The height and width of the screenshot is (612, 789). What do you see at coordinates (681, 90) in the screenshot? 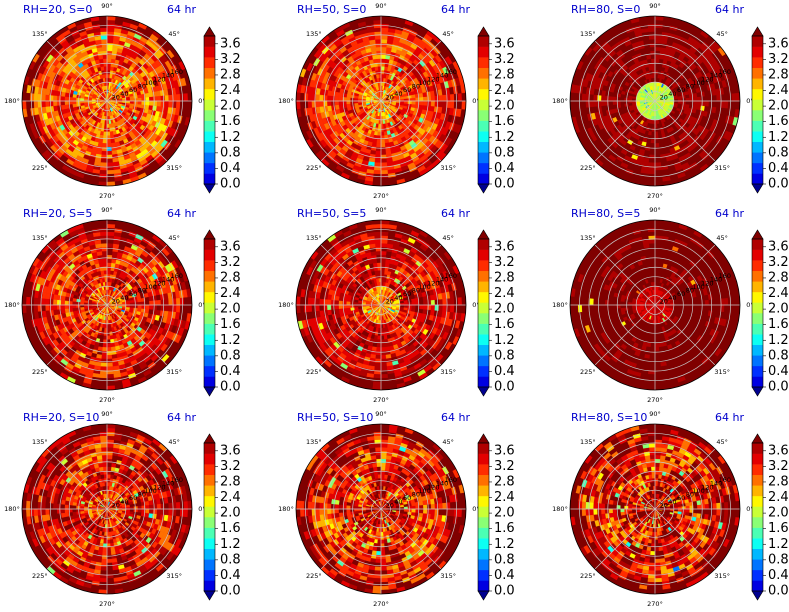
I see `radial-tick-label: 60` at bounding box center [681, 90].